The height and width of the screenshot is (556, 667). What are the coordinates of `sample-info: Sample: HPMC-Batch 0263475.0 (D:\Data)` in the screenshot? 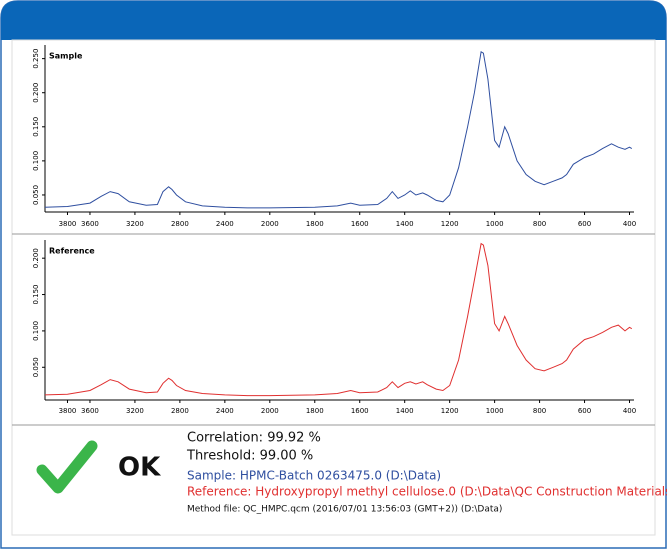 It's located at (314, 476).